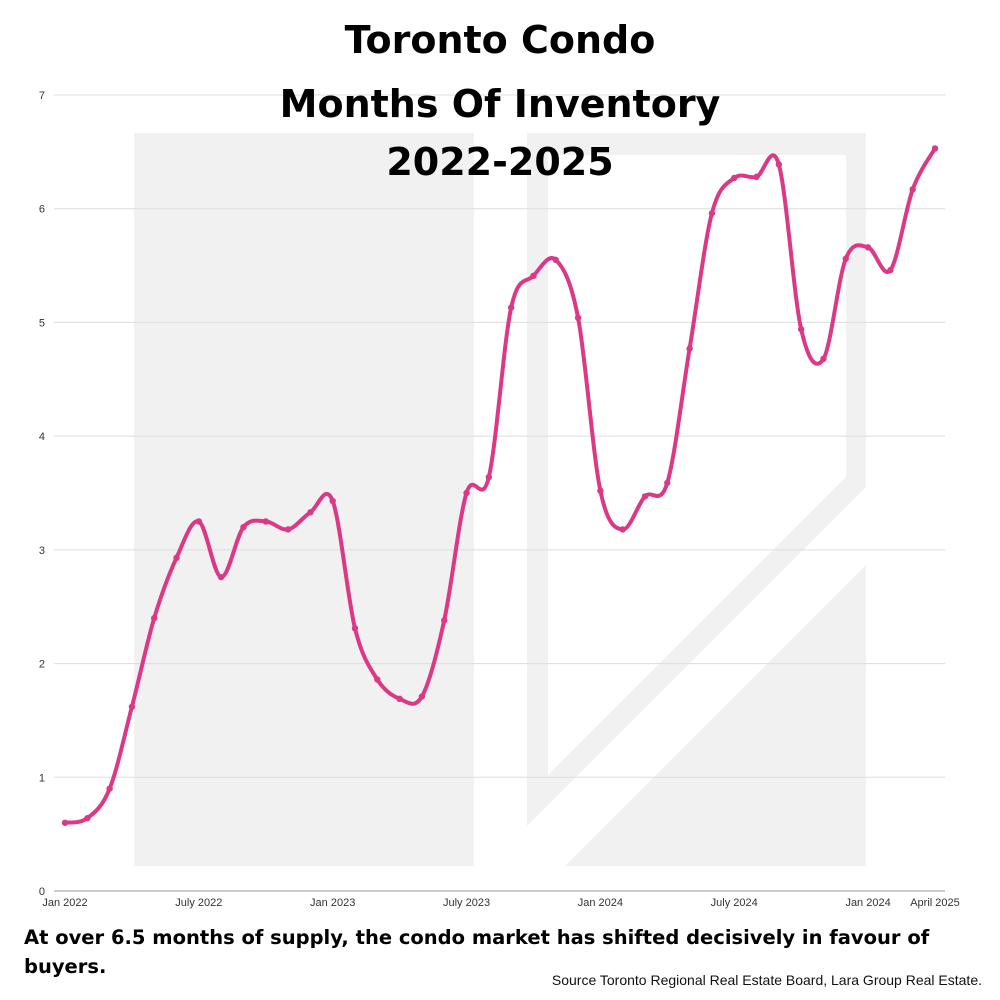 The width and height of the screenshot is (1000, 1000). I want to click on x-tick-label: Jan 2022, so click(64, 903).